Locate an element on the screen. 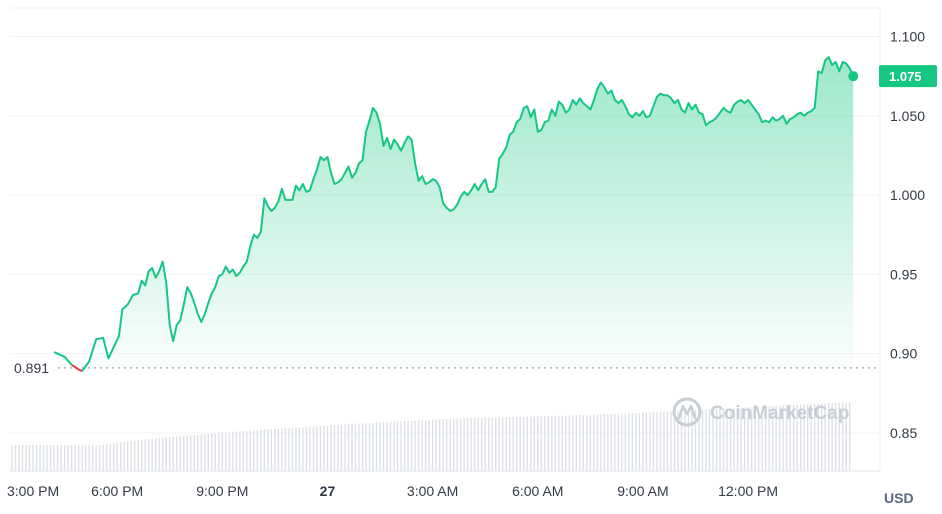 The width and height of the screenshot is (942, 514). current-price-dot is located at coordinates (853, 76).